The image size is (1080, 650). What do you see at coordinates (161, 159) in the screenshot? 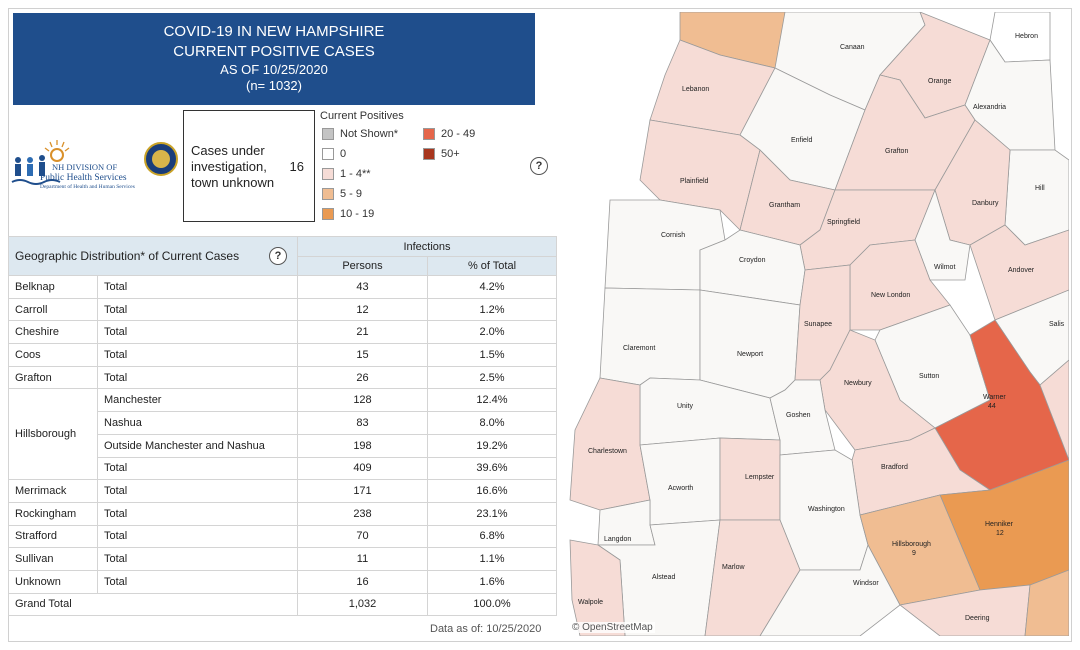
I see `nh-state-seal-icon` at bounding box center [161, 159].